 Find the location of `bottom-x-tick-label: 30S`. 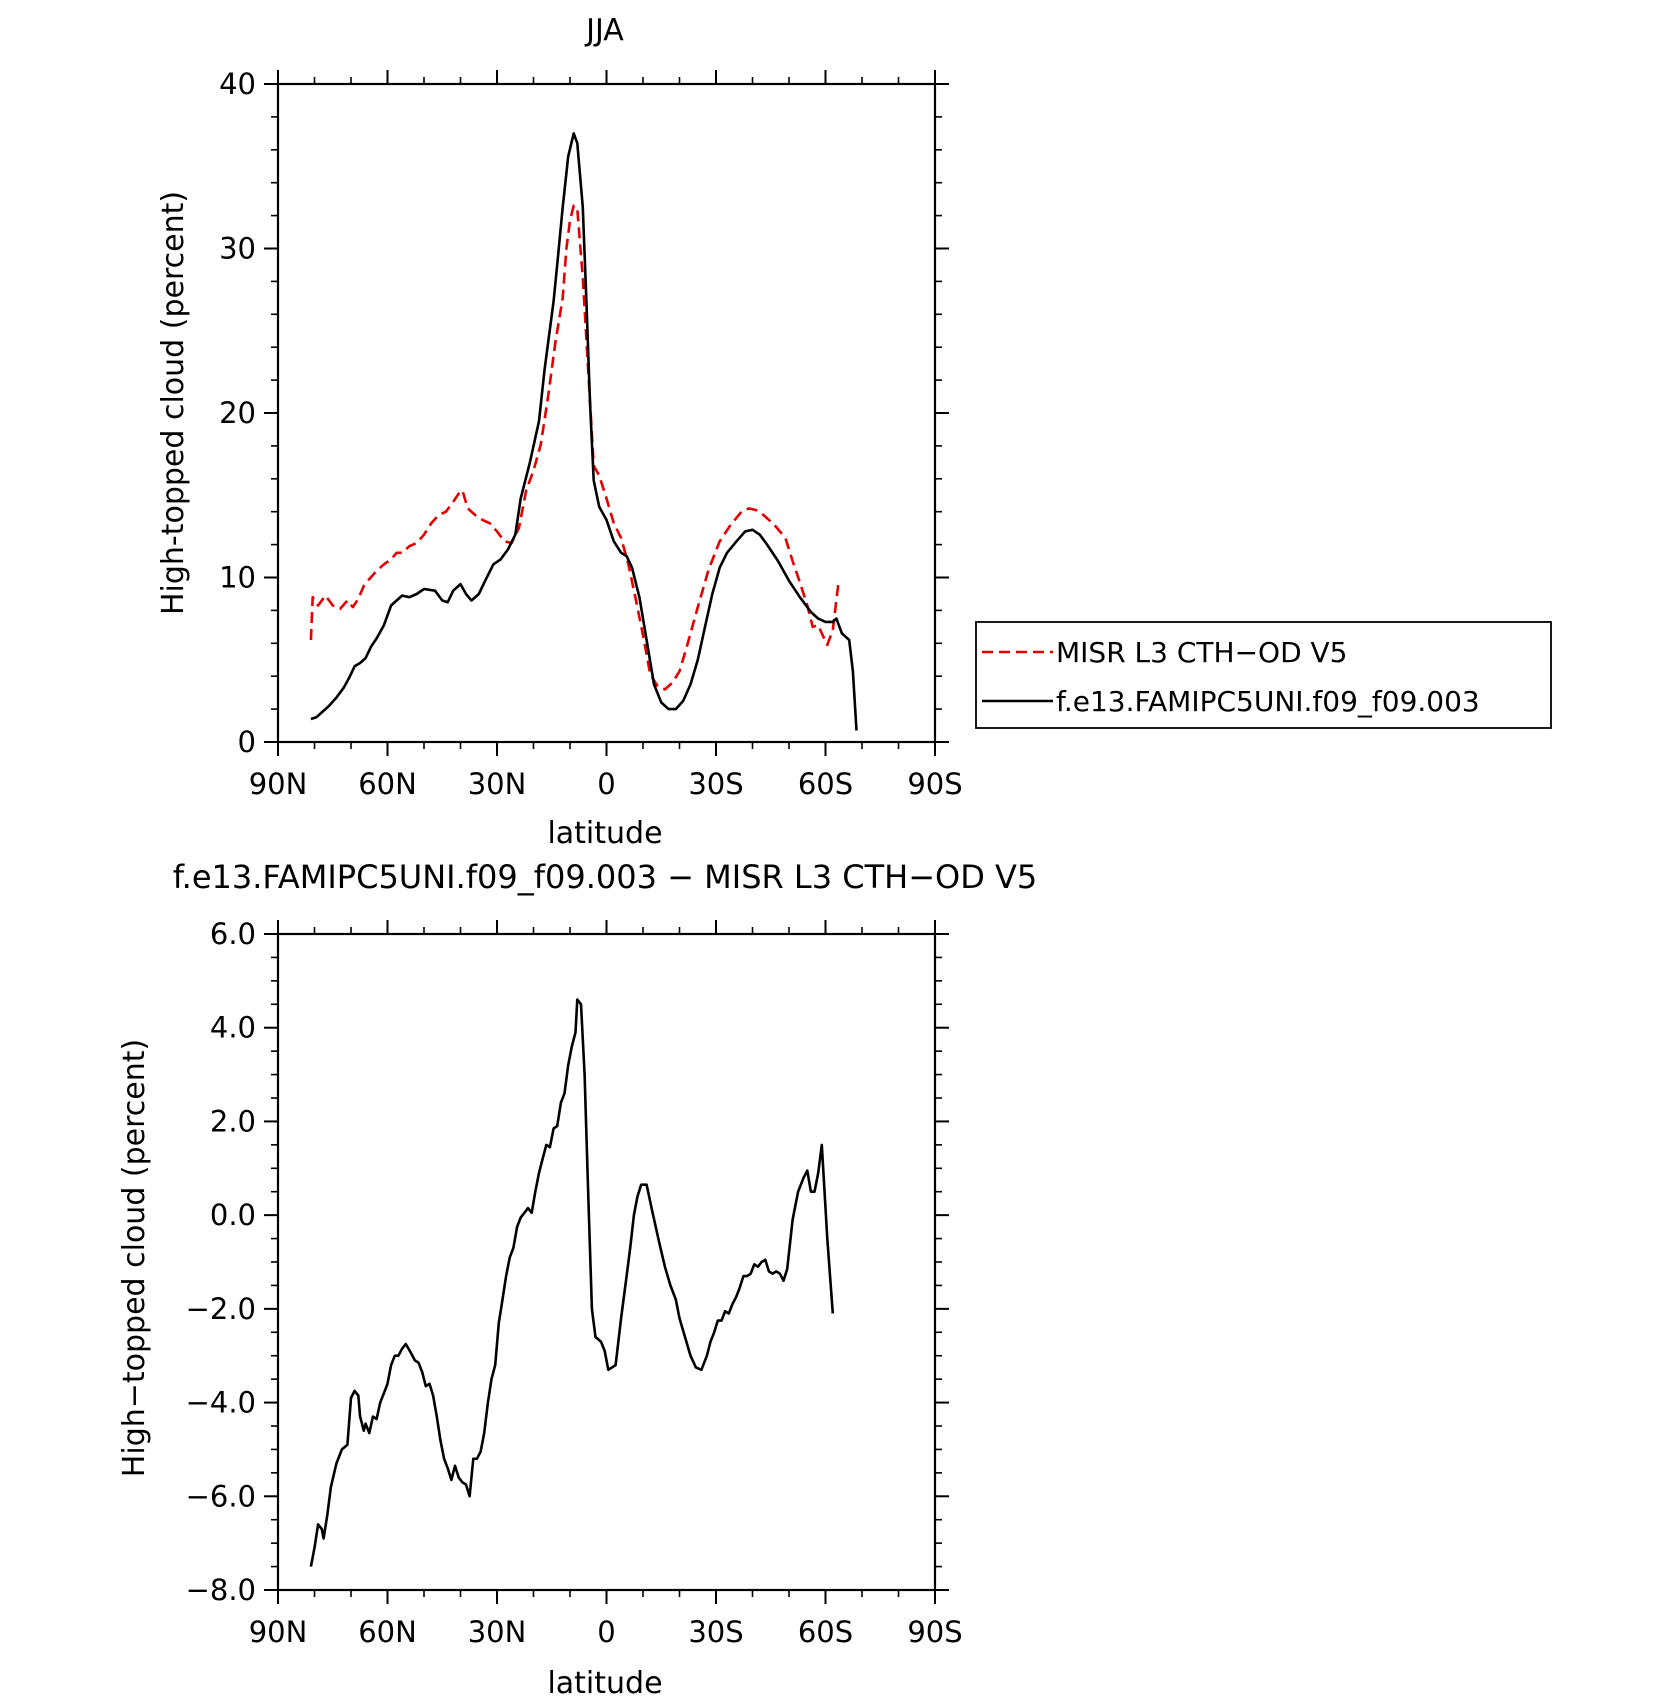

bottom-x-tick-label: 30S is located at coordinates (715, 1632).